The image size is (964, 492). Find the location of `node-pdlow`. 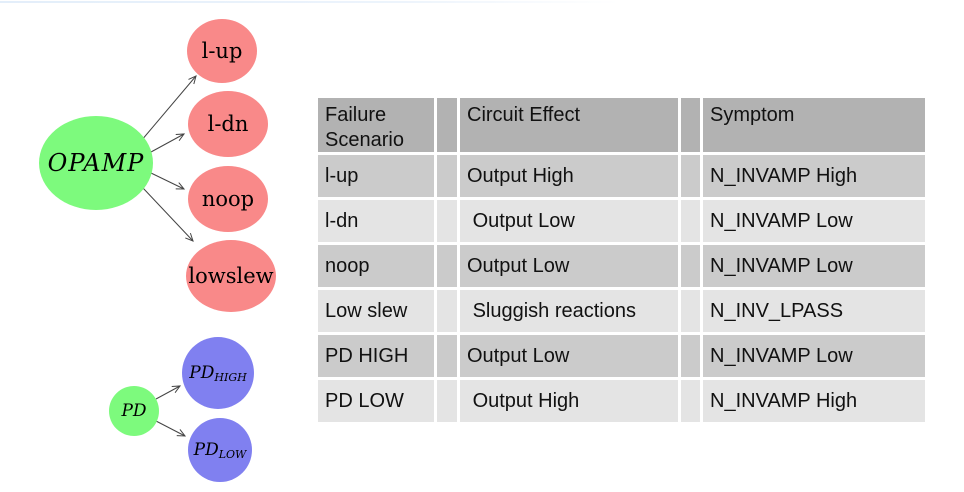

node-pdlow is located at coordinates (220, 450).